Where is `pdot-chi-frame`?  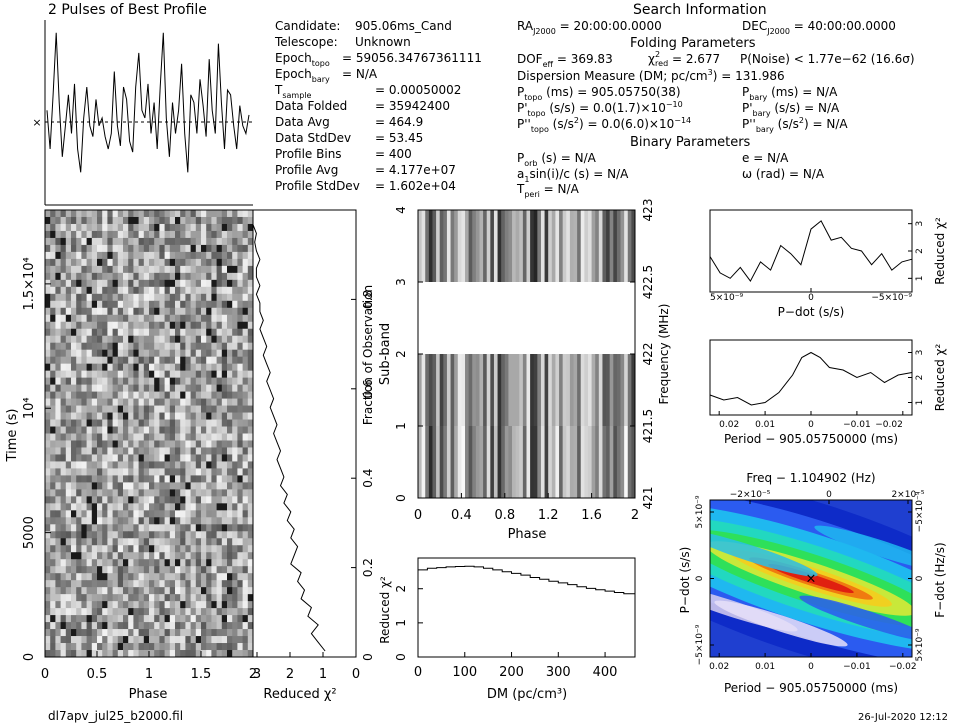
pdot-chi-frame is located at coordinates (811, 251).